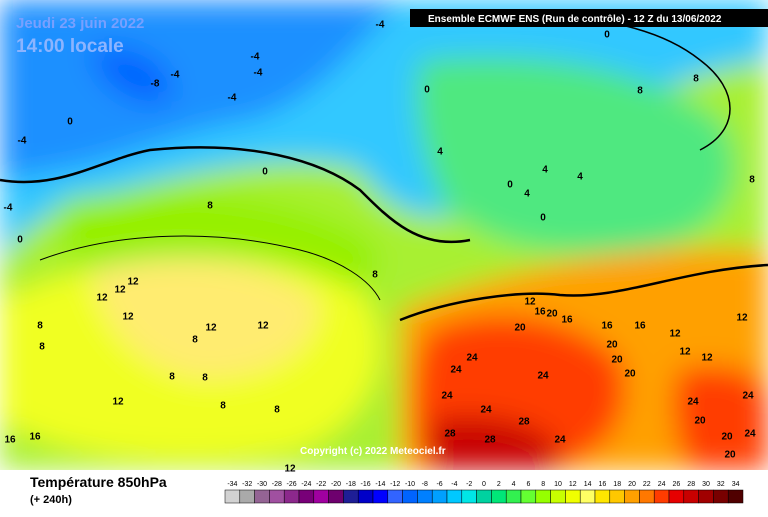 This screenshot has height=517, width=768. What do you see at coordinates (543, 484) in the screenshot?
I see `colorbar-label: 8` at bounding box center [543, 484].